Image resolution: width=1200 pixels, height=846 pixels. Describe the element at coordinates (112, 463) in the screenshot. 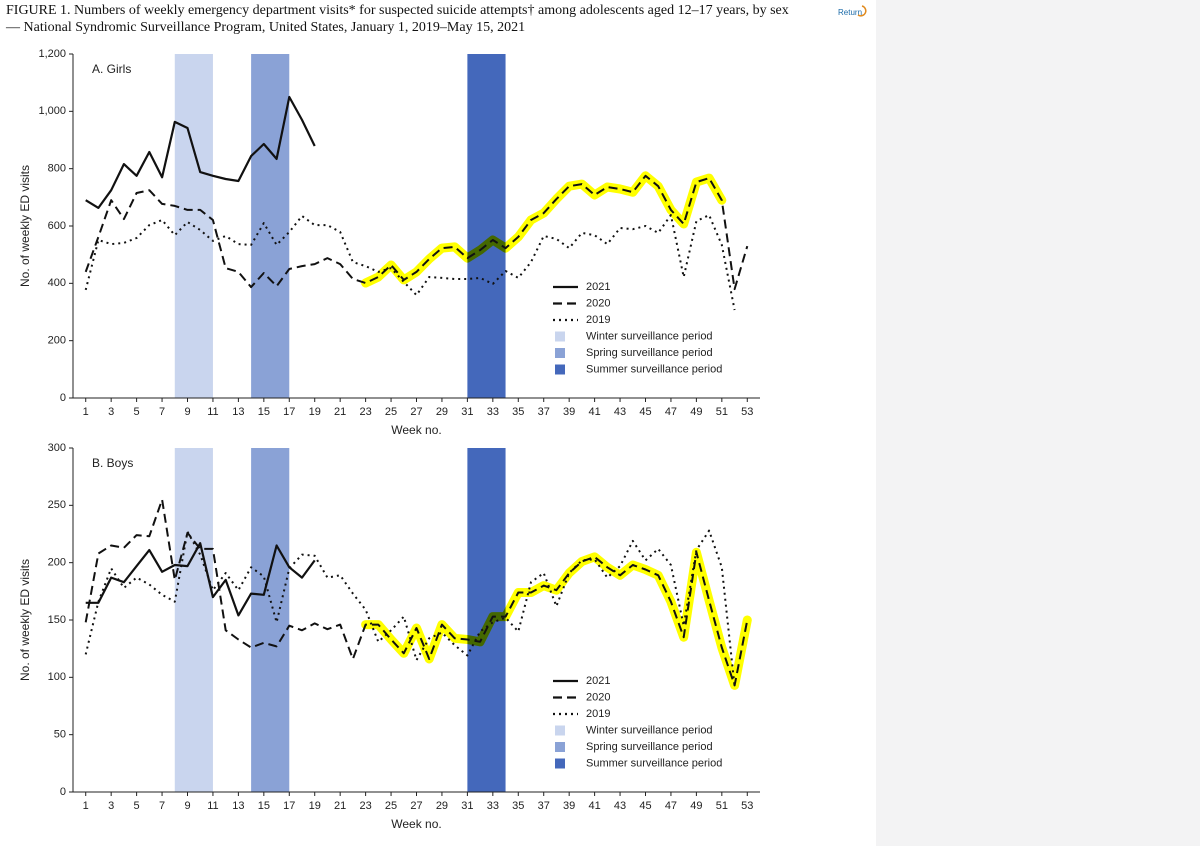

I see `panel-title: B. Boys` at that location.